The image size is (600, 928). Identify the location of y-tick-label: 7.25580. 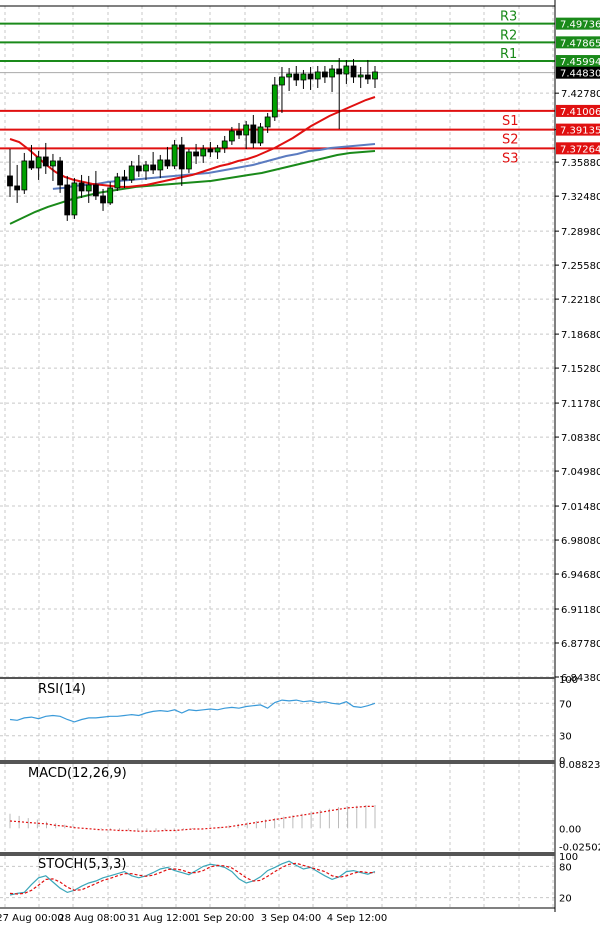
(580, 266).